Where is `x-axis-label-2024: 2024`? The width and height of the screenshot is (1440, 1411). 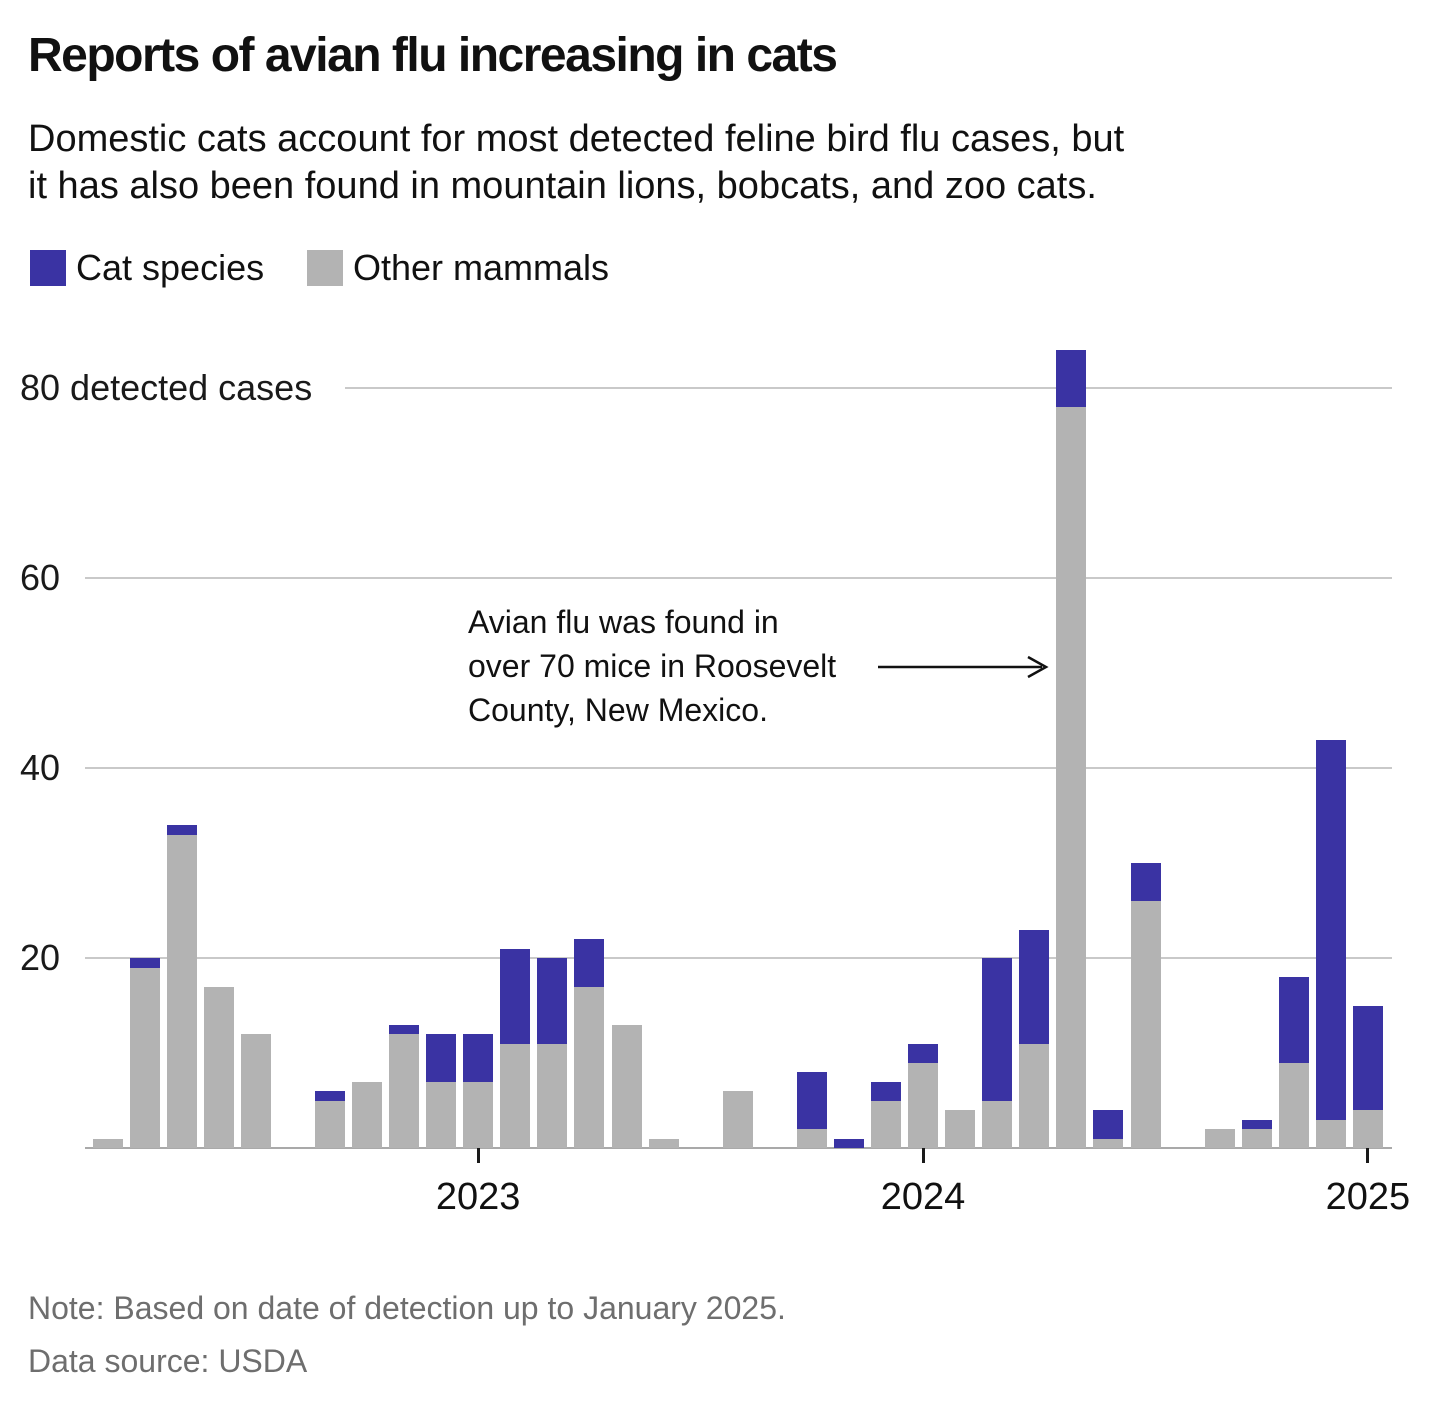
x-axis-label-2024: 2024 is located at coordinates (923, 1197).